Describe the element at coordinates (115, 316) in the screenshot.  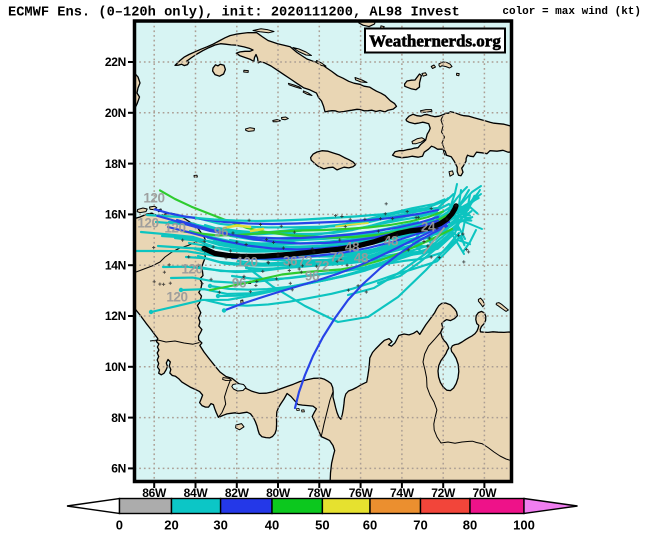
I see `svg-text: 12N` at that location.